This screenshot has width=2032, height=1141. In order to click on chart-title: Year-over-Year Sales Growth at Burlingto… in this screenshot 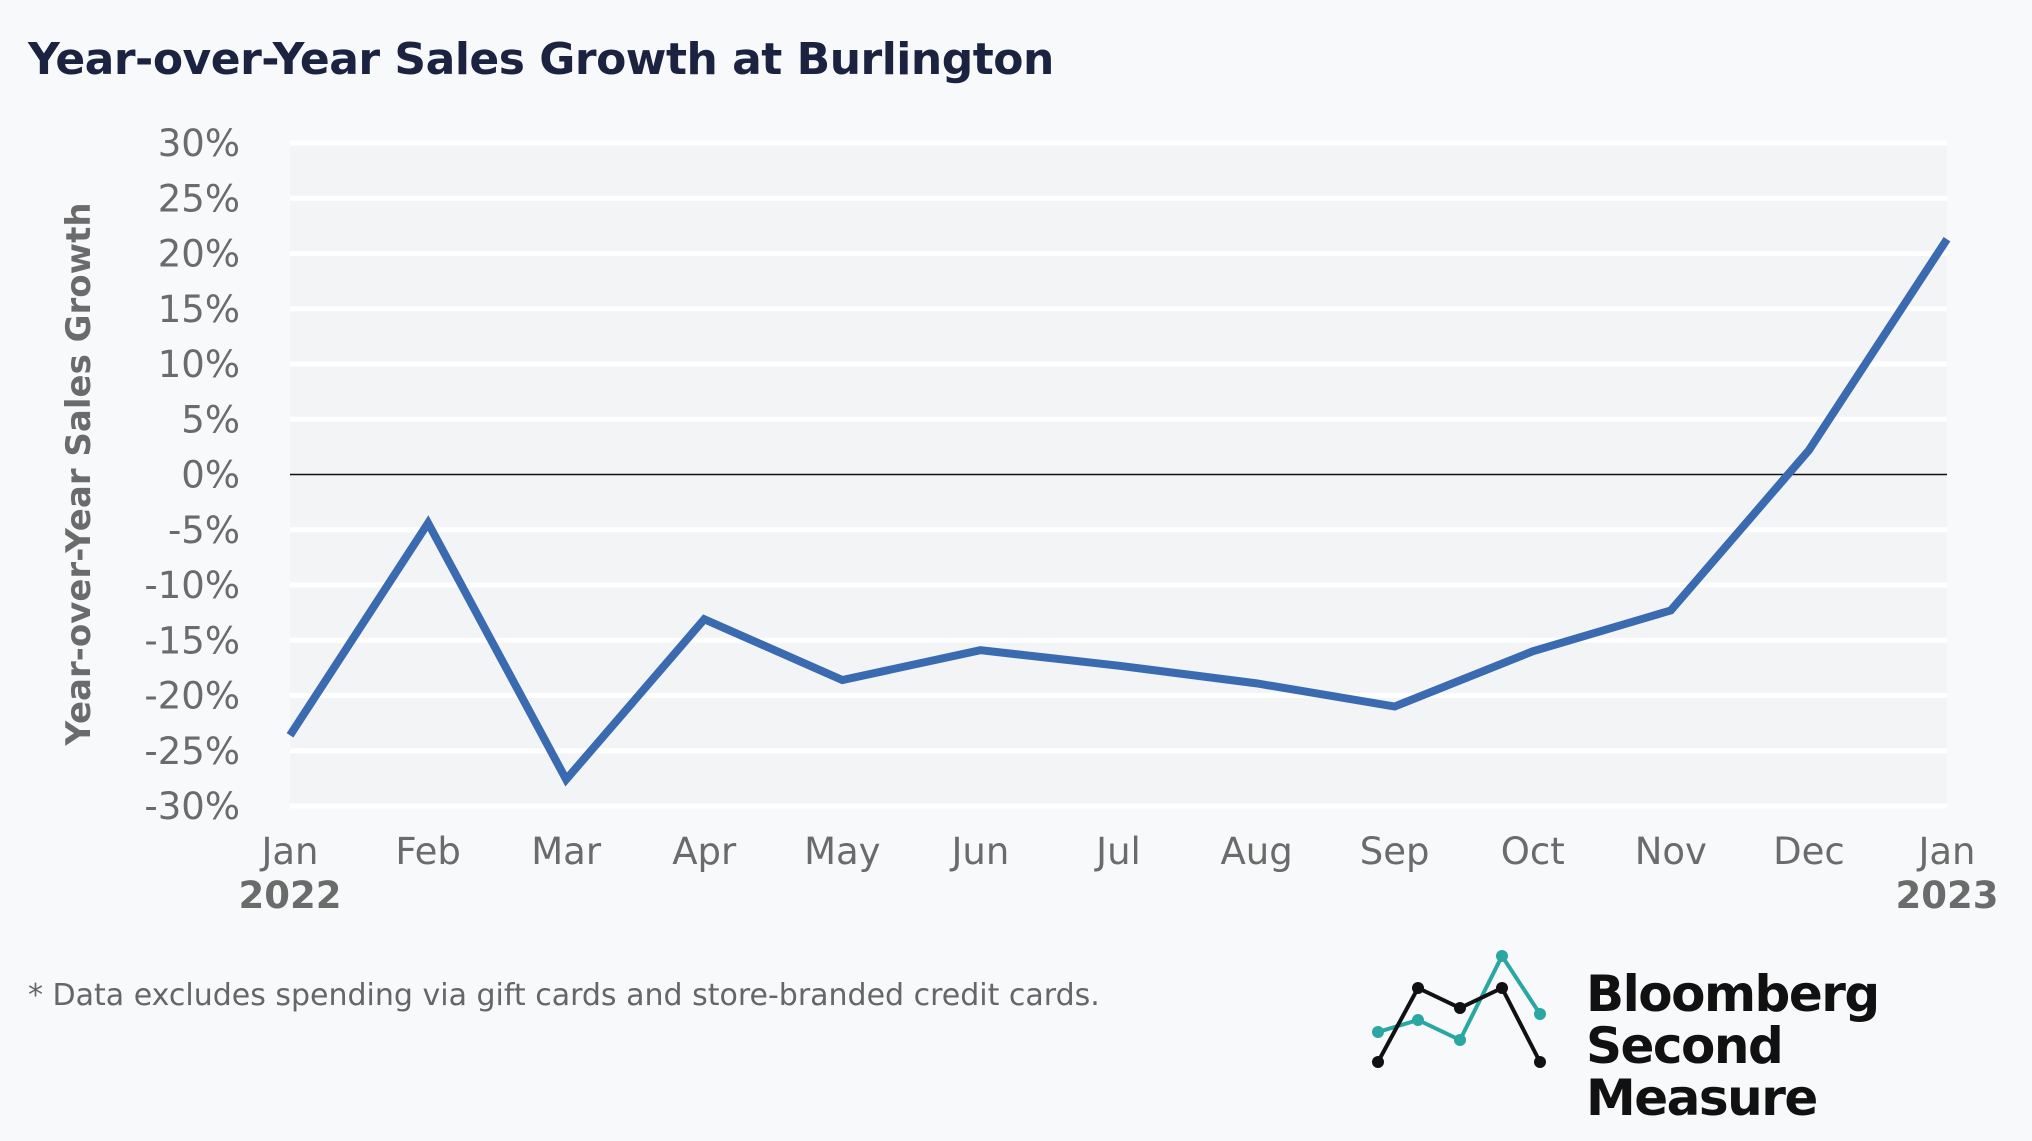, I will do `click(541, 59)`.